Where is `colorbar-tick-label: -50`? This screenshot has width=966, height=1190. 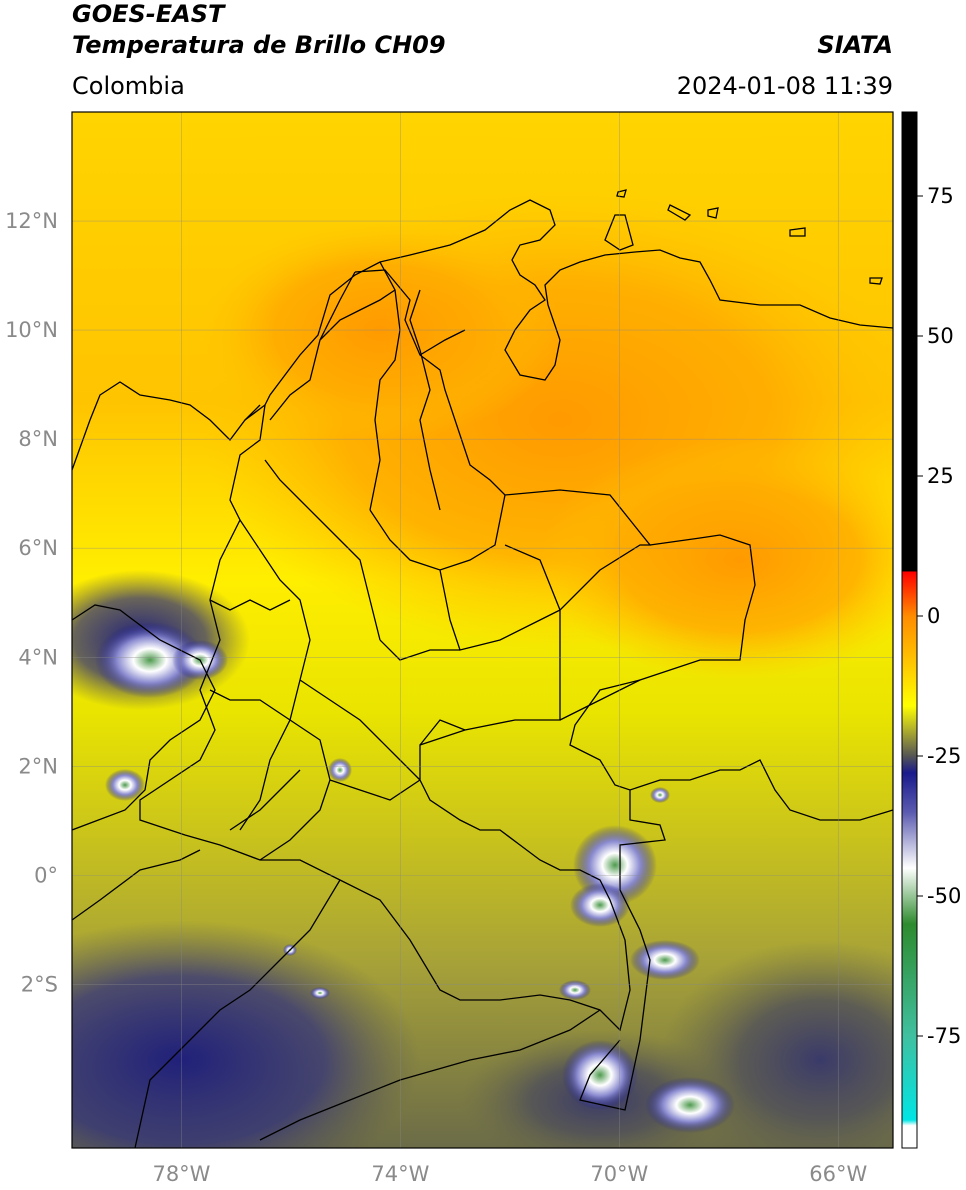
colorbar-tick-label: -50 is located at coordinates (944, 896).